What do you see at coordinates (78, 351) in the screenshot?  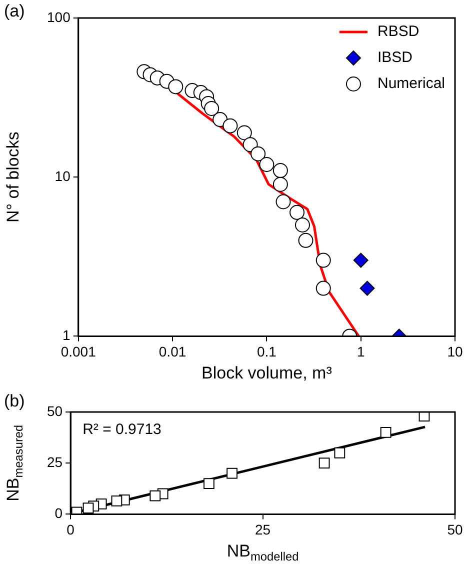 I see `x-tick-label: 0.001` at bounding box center [78, 351].